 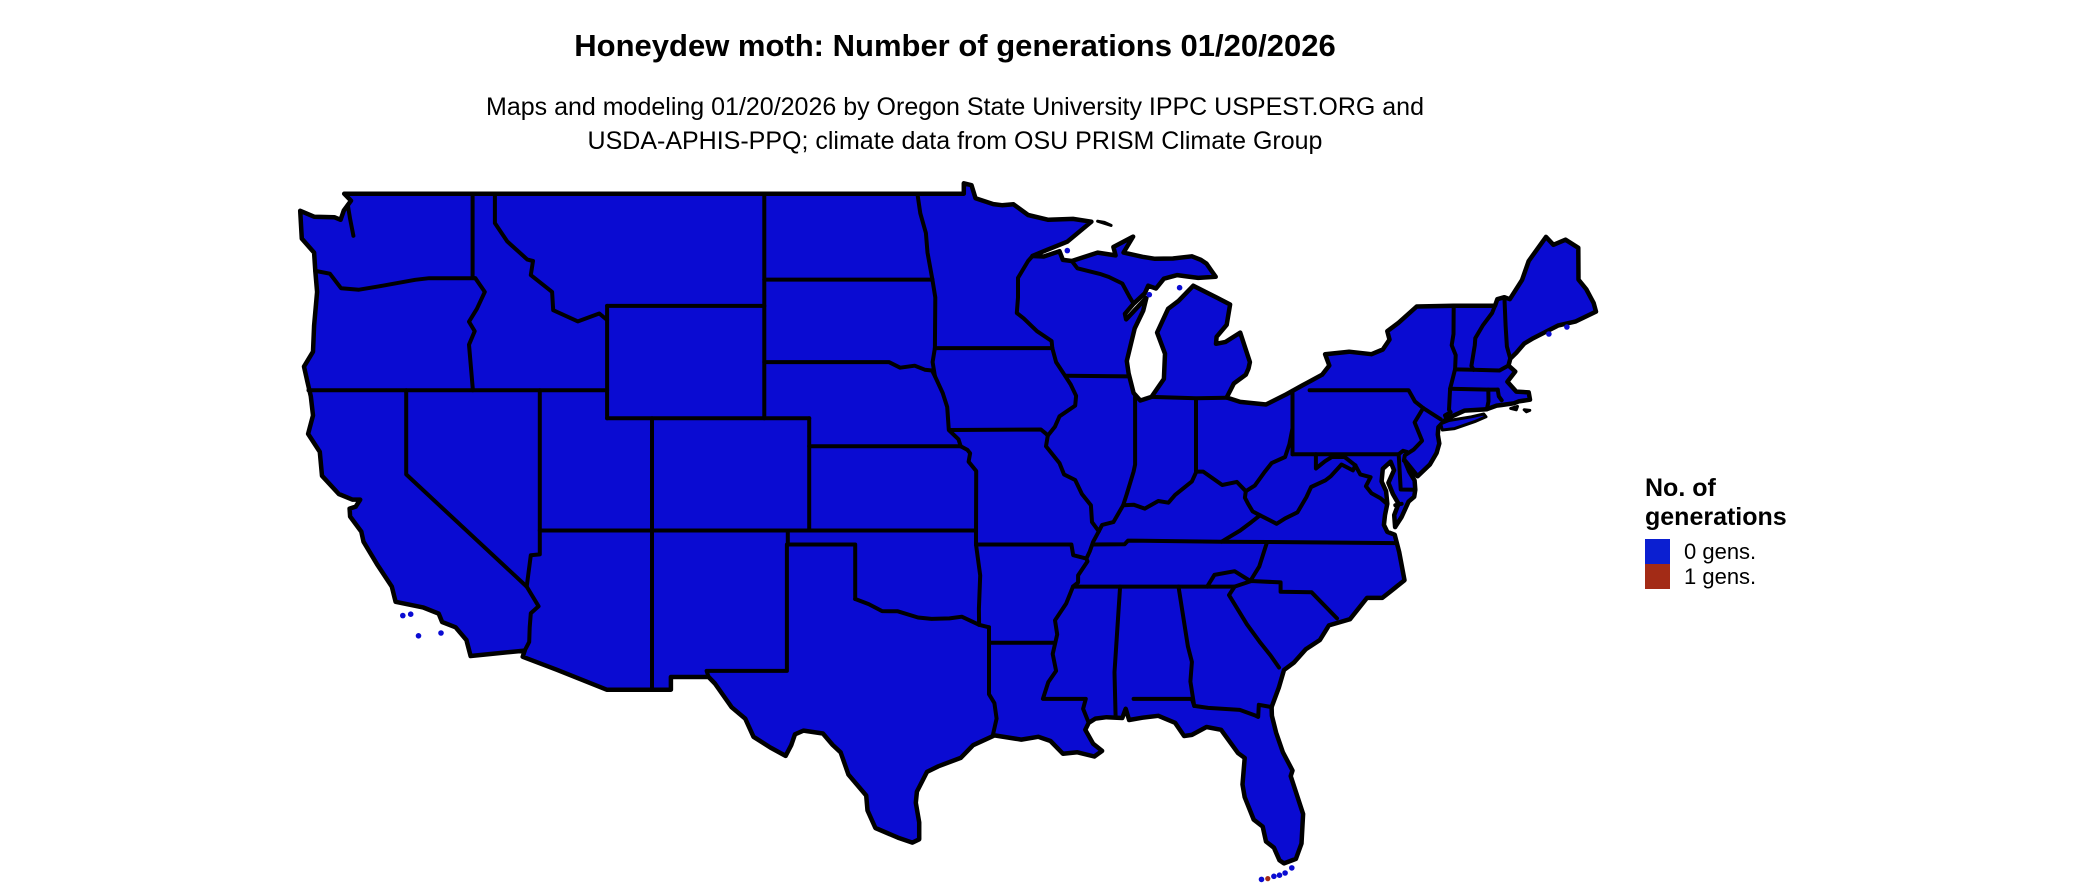 I want to click on isle-royale, so click(x=1104, y=223).